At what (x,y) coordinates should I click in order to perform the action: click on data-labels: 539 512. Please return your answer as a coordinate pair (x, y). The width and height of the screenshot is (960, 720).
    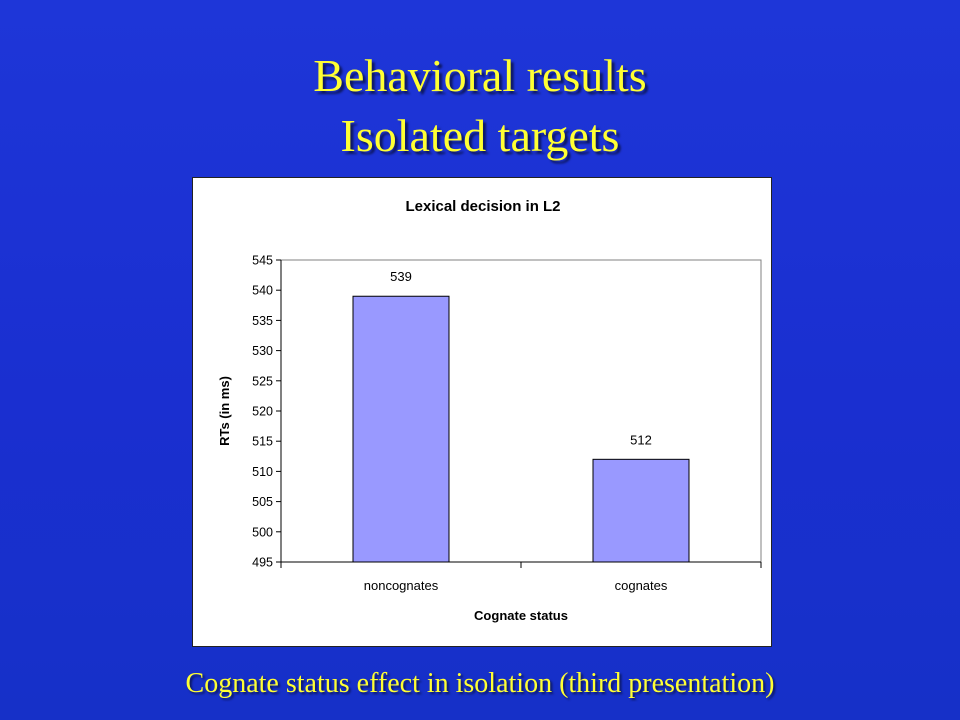
    Looking at the image, I should click on (521, 358).